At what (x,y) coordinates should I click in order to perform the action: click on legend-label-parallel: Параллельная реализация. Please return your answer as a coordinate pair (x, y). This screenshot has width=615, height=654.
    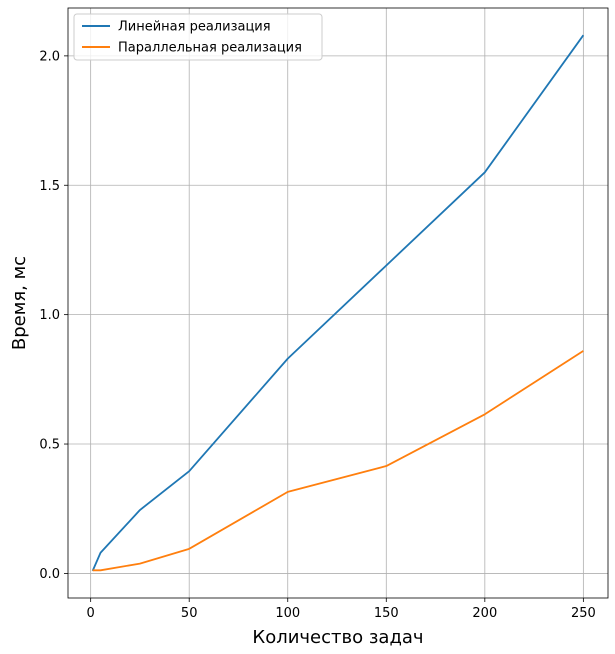
    Looking at the image, I should click on (210, 48).